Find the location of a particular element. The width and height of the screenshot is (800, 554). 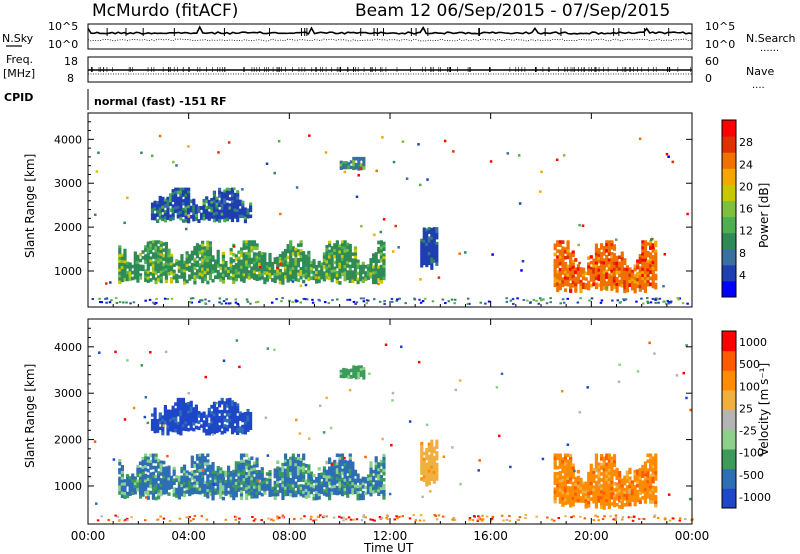

power-echo-region is located at coordinates (252, 262).